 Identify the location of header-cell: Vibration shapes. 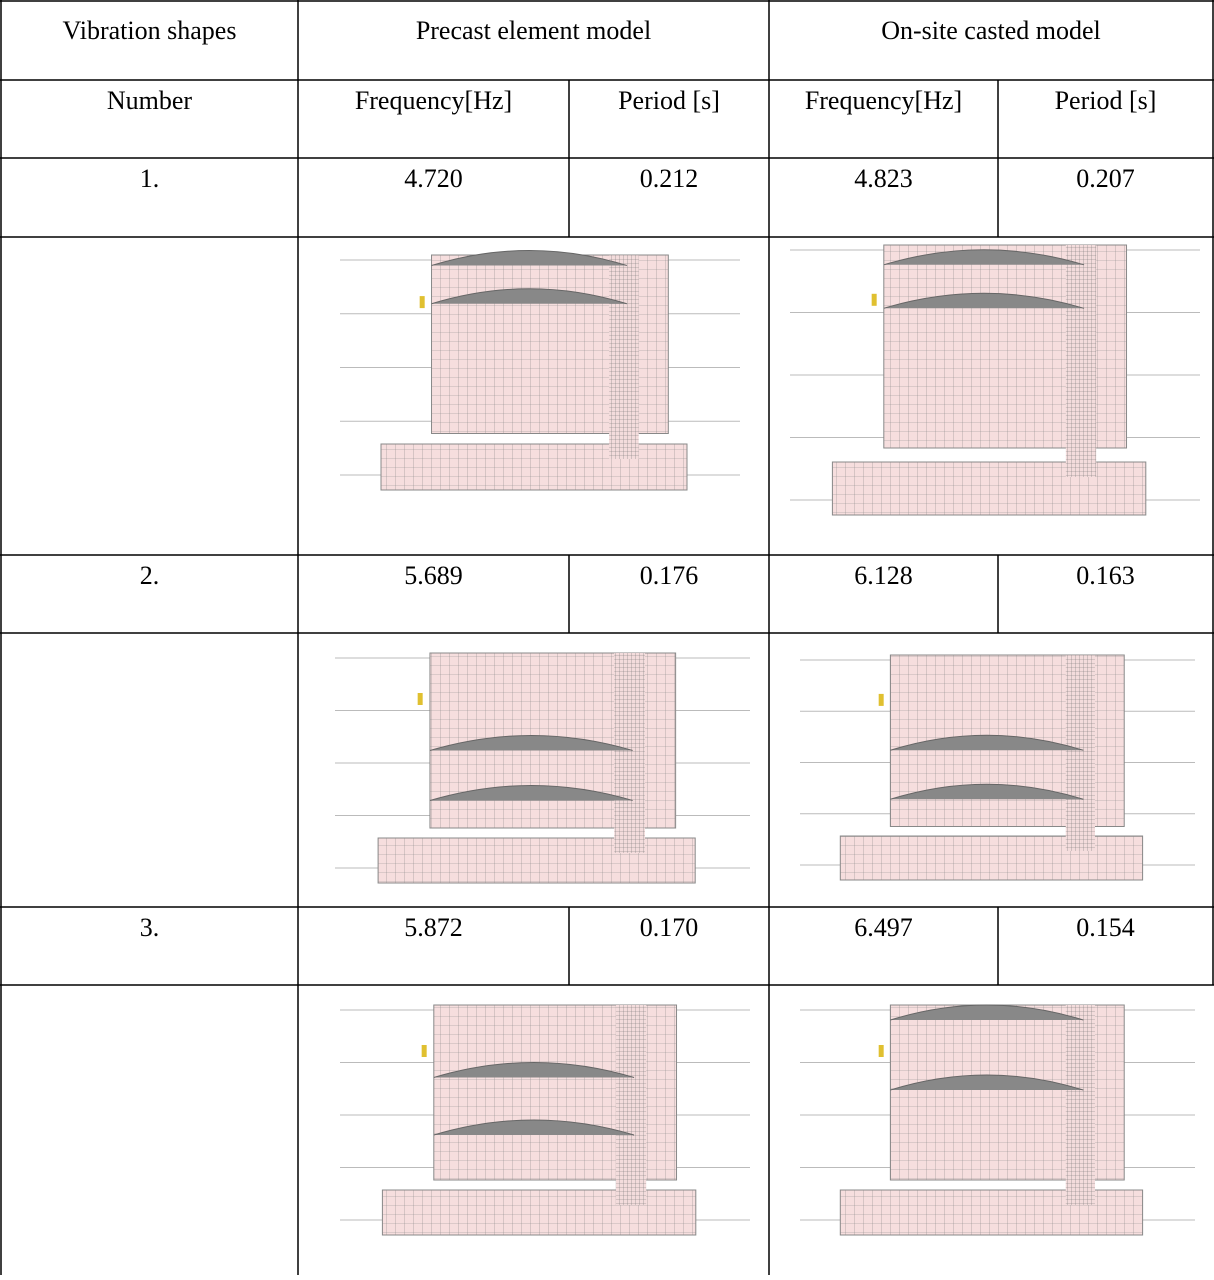
(150, 30).